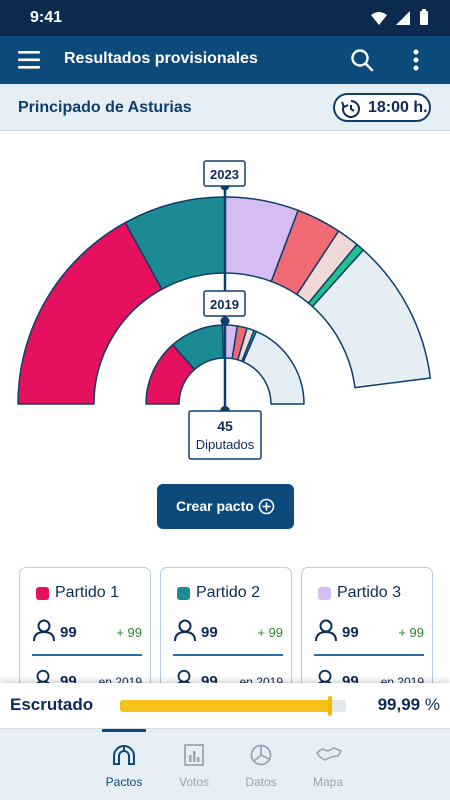 This screenshot has height=800, width=450. I want to click on time-value: 18:00 h., so click(398, 107).